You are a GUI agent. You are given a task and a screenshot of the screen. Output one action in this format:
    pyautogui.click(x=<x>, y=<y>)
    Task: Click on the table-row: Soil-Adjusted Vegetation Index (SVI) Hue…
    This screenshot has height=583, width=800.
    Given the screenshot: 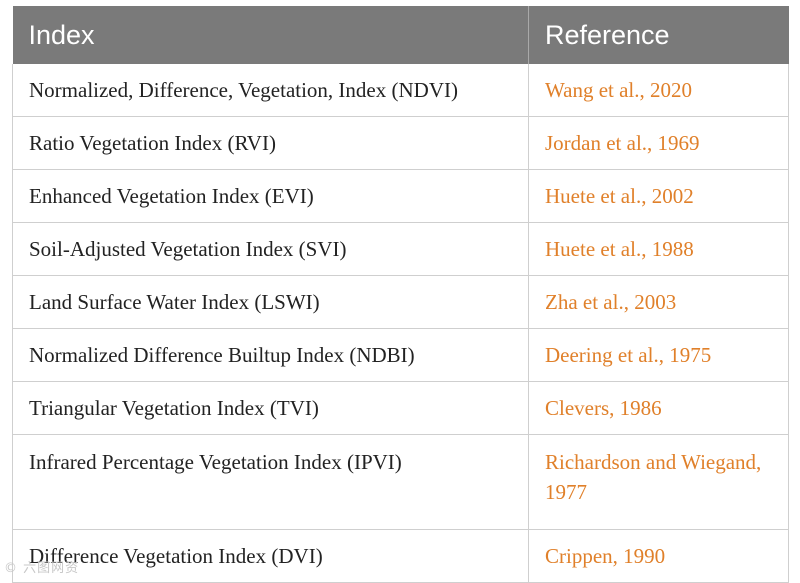 What is the action you would take?
    pyautogui.click(x=400, y=249)
    